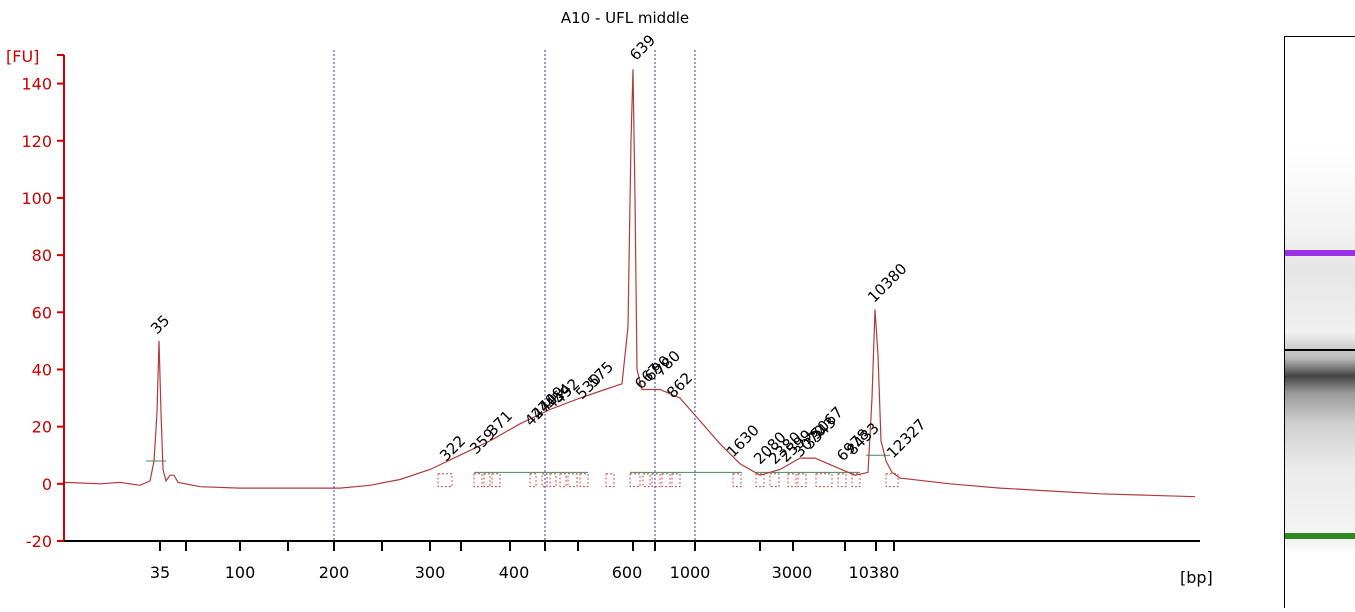 The height and width of the screenshot is (612, 1355). What do you see at coordinates (36, 141) in the screenshot?
I see `y-tick-label: 120` at bounding box center [36, 141].